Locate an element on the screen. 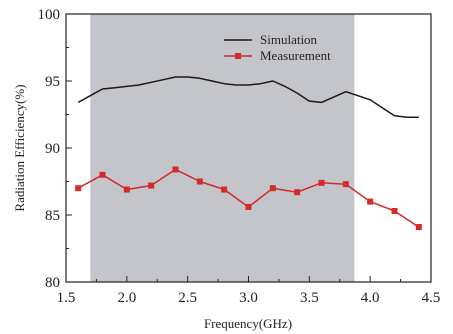 The width and height of the screenshot is (453, 334). legend: Simulation Measurement is located at coordinates (277, 47).